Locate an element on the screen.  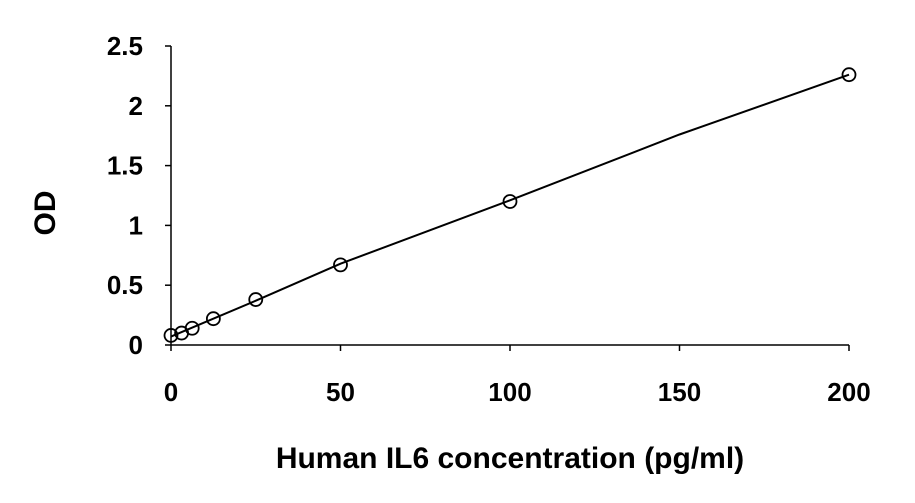
x-tick-label: 150 is located at coordinates (679, 392).